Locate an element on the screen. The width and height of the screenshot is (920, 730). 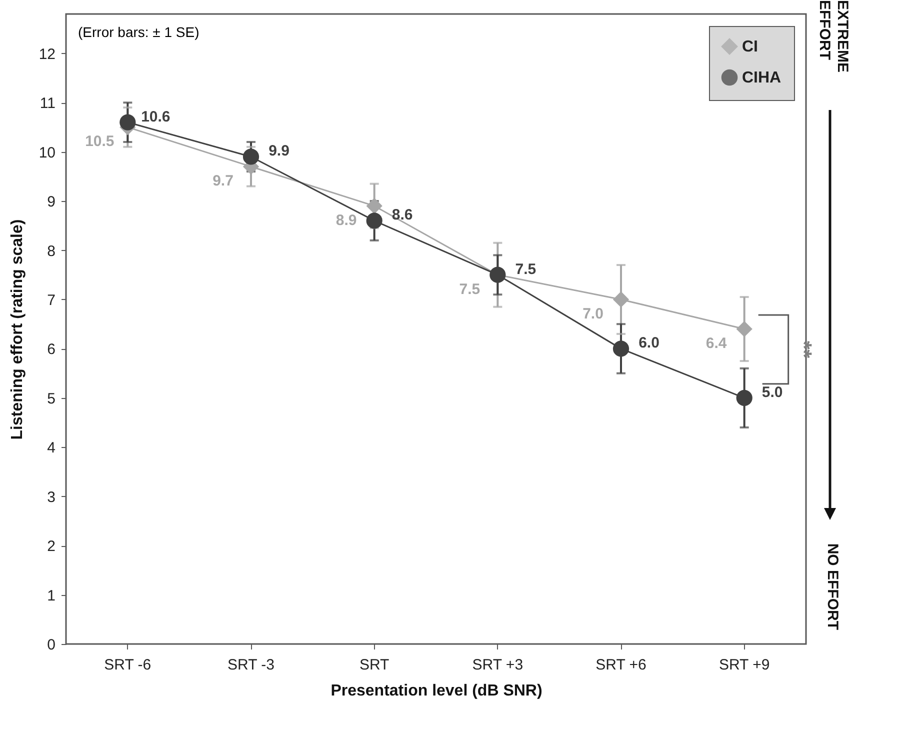
y-tick-label: 9 is located at coordinates (51, 202).